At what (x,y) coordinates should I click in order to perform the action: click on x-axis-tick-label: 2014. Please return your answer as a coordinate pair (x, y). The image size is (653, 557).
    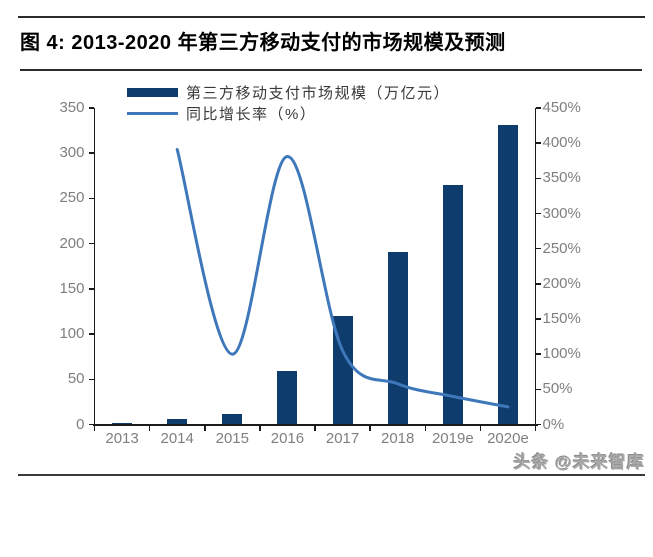
    Looking at the image, I should click on (177, 438).